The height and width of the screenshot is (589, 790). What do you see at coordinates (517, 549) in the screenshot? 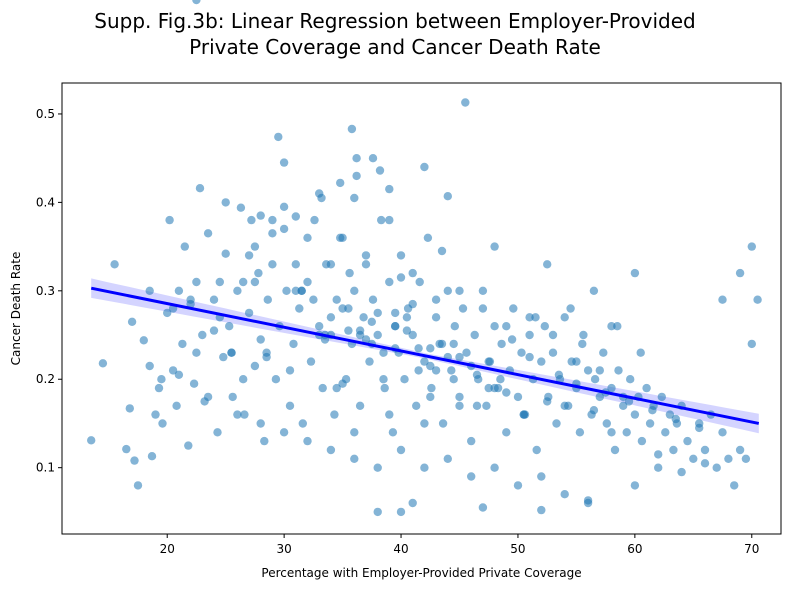
I see `x-tick-label: 50` at bounding box center [517, 549].